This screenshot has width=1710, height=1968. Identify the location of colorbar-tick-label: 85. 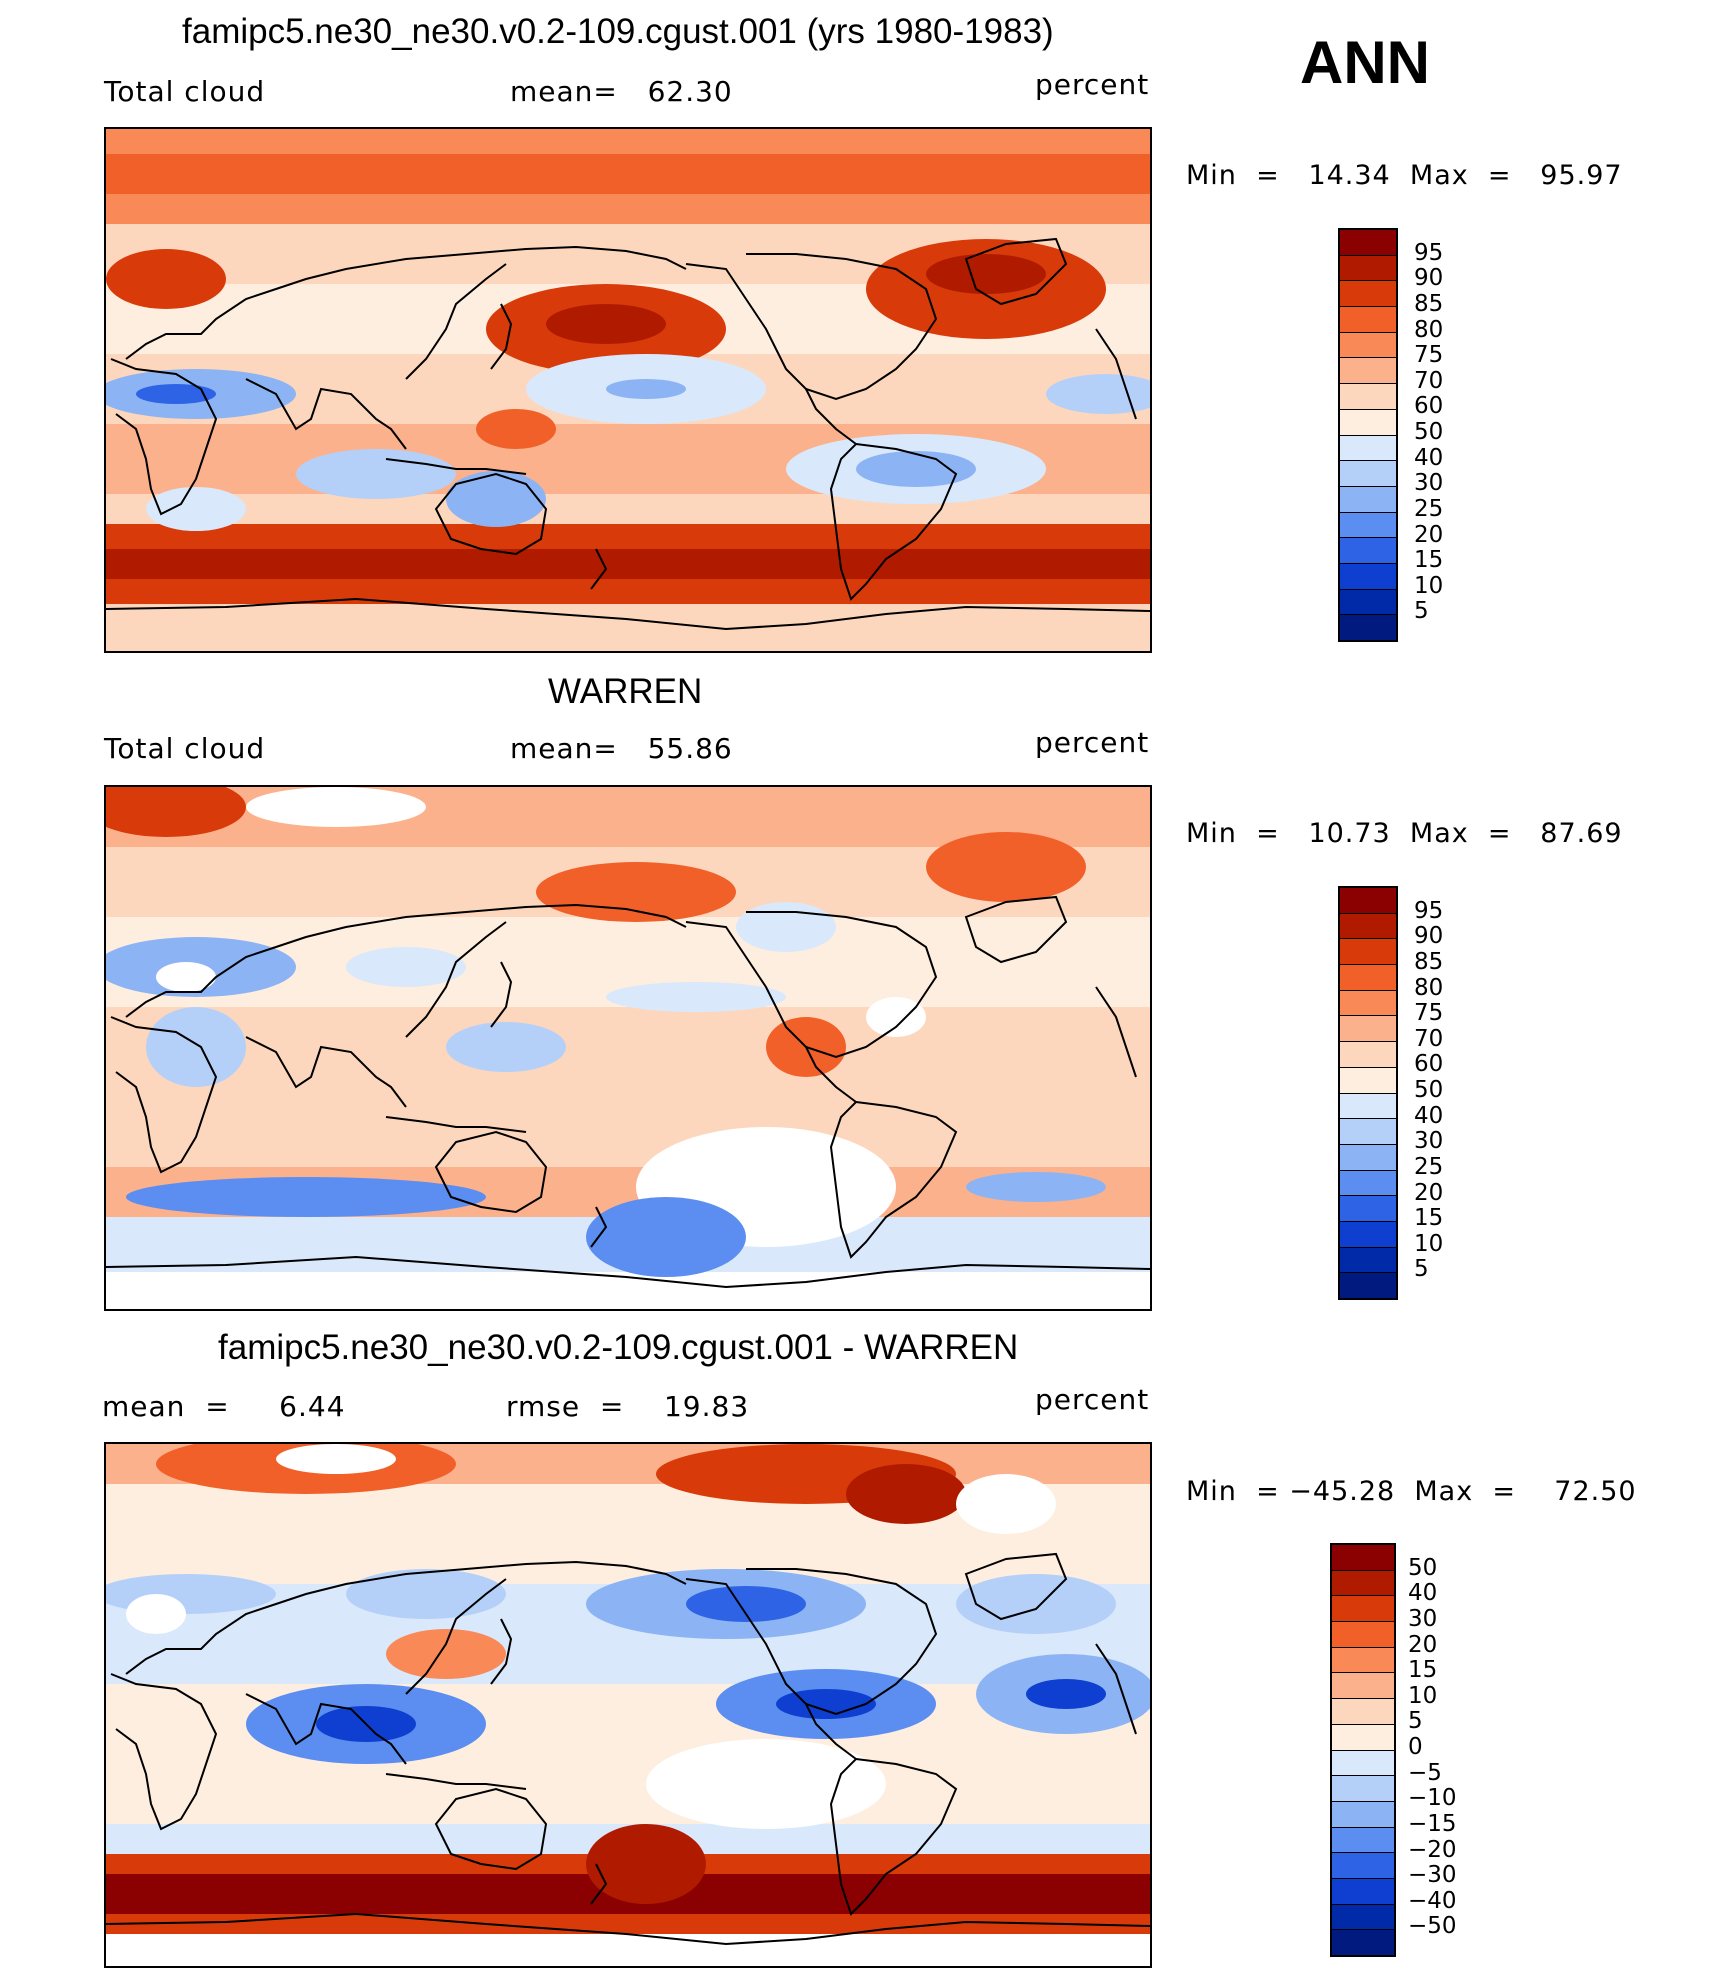
(1429, 961).